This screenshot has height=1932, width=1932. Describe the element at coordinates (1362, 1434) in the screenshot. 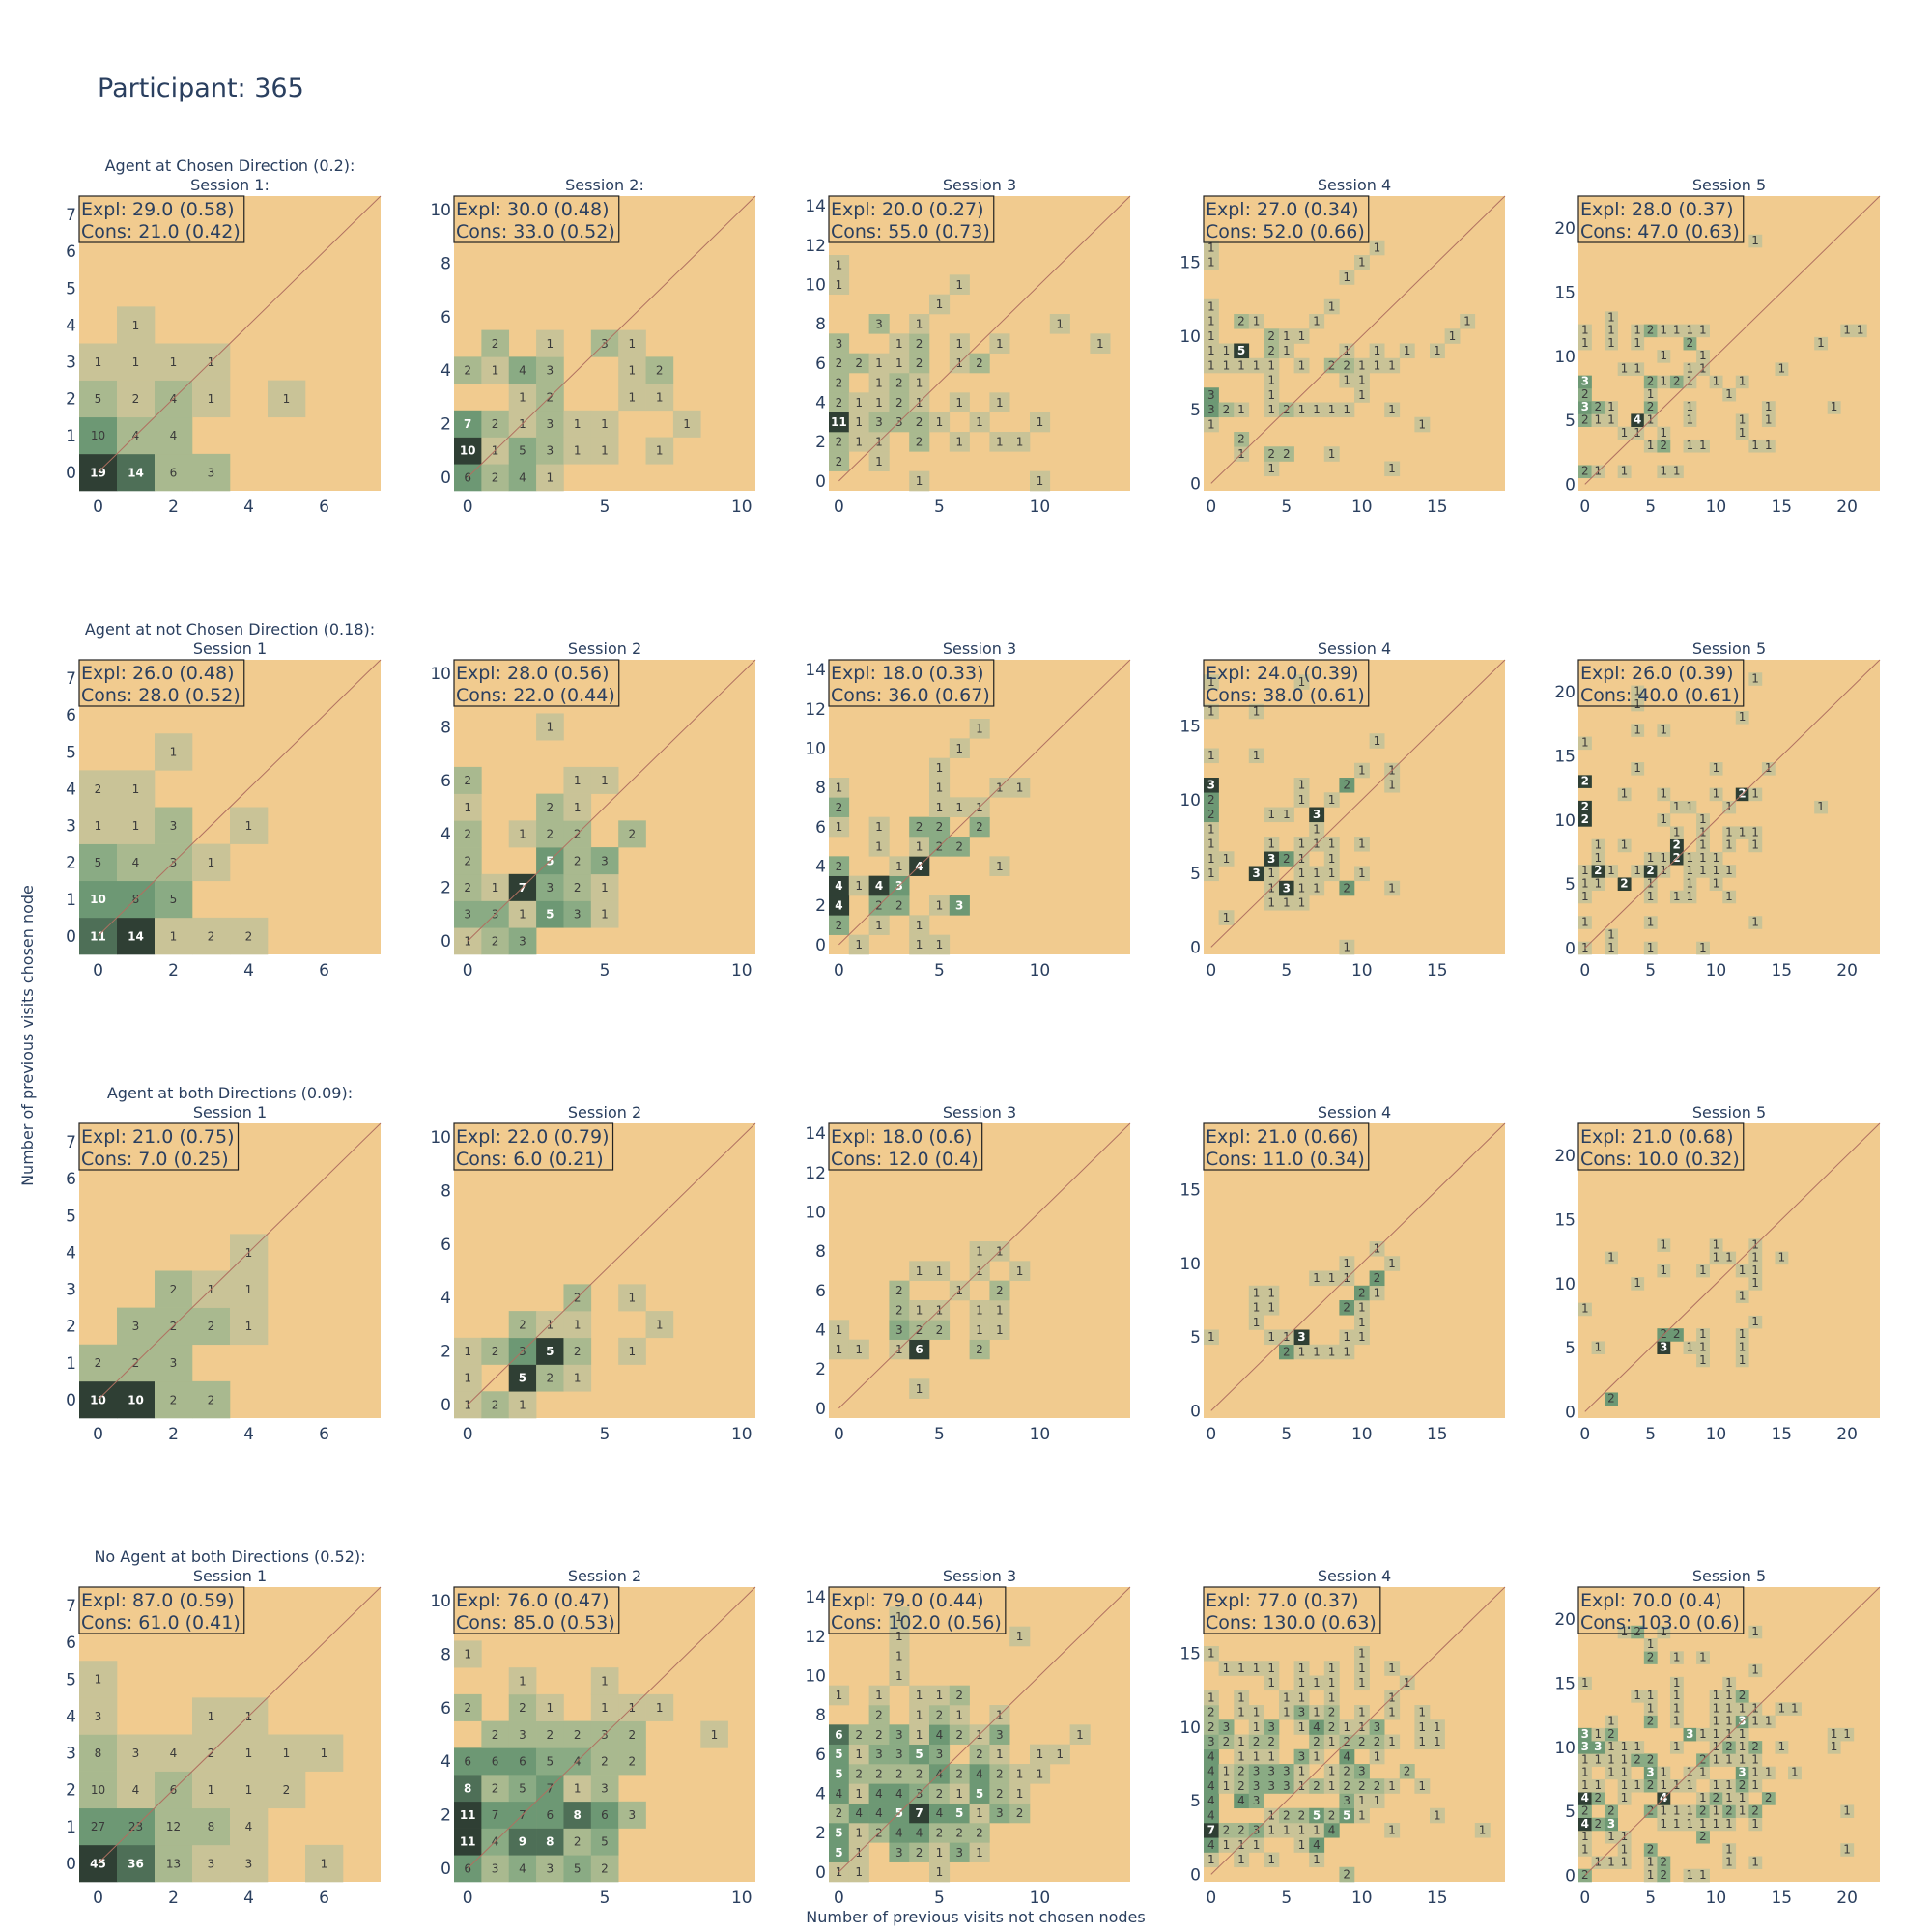

I see `x-tick-label: 10` at that location.